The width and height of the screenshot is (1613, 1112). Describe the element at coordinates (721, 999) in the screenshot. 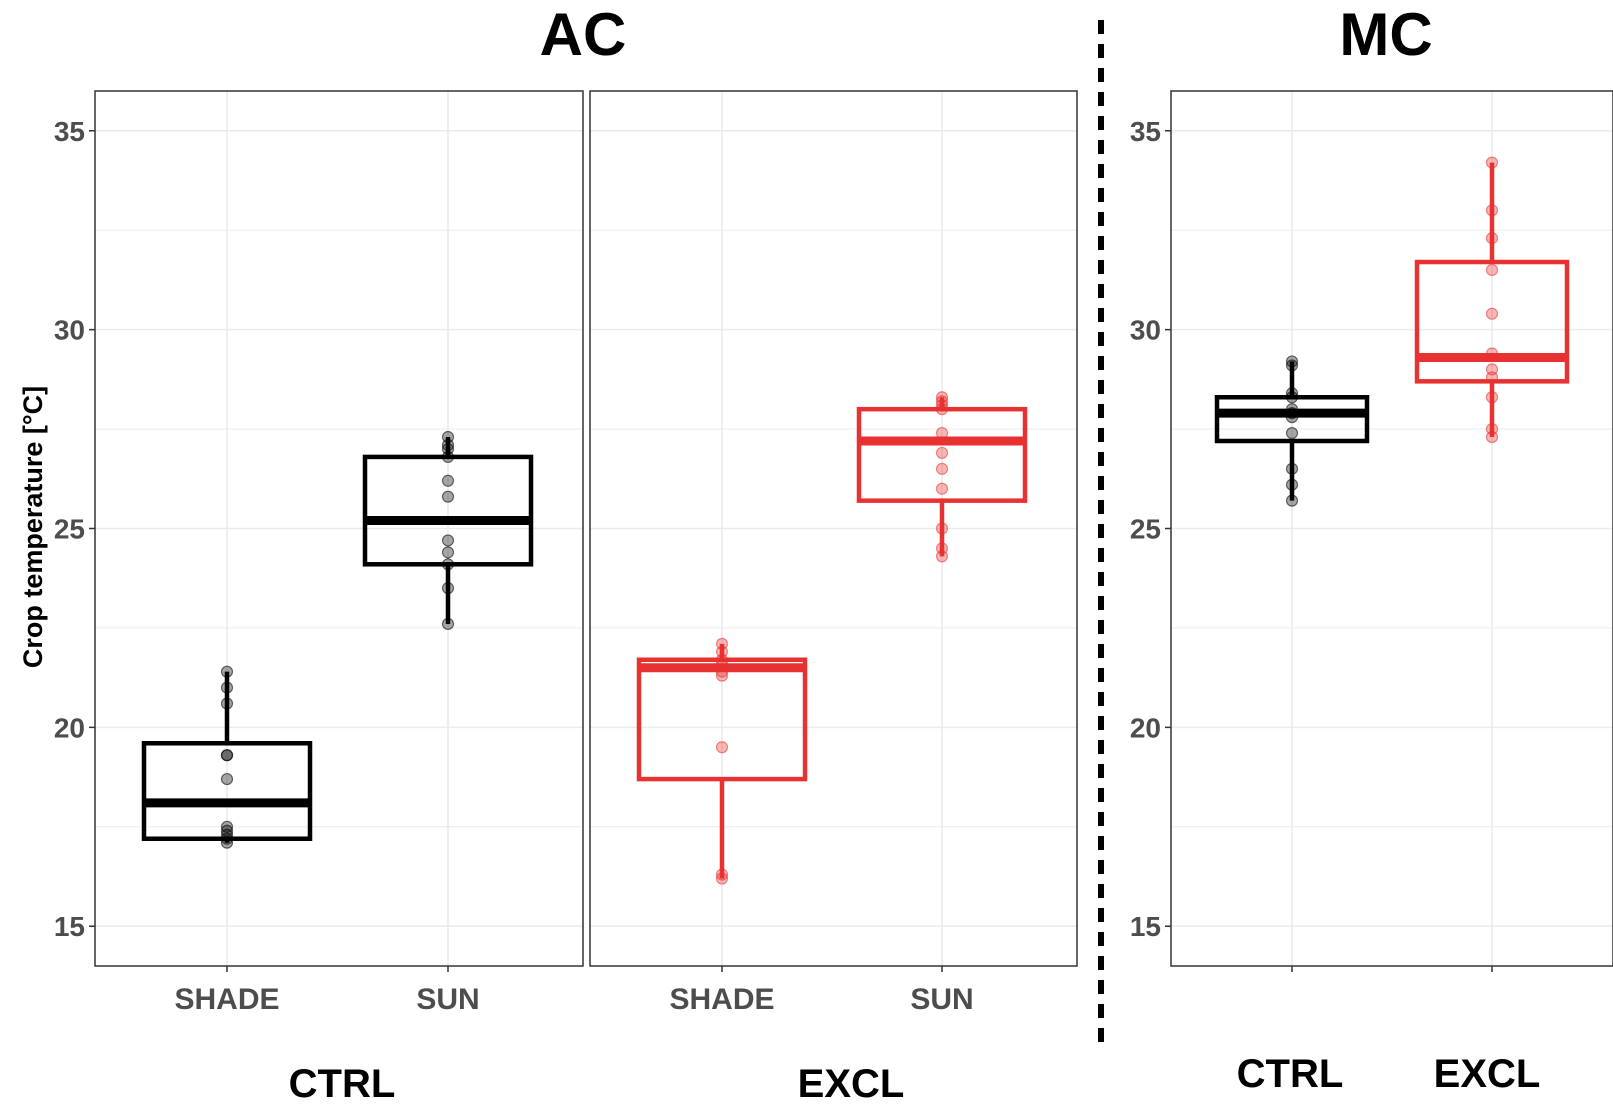

I see `ac-excl-x-tick-label-shade: SHADE` at that location.